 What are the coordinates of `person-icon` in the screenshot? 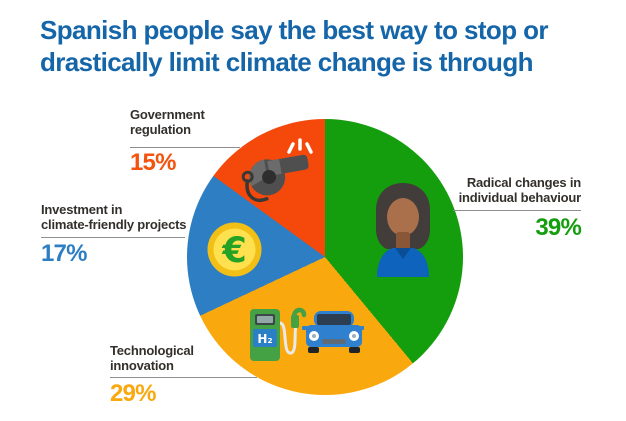 It's located at (403, 230).